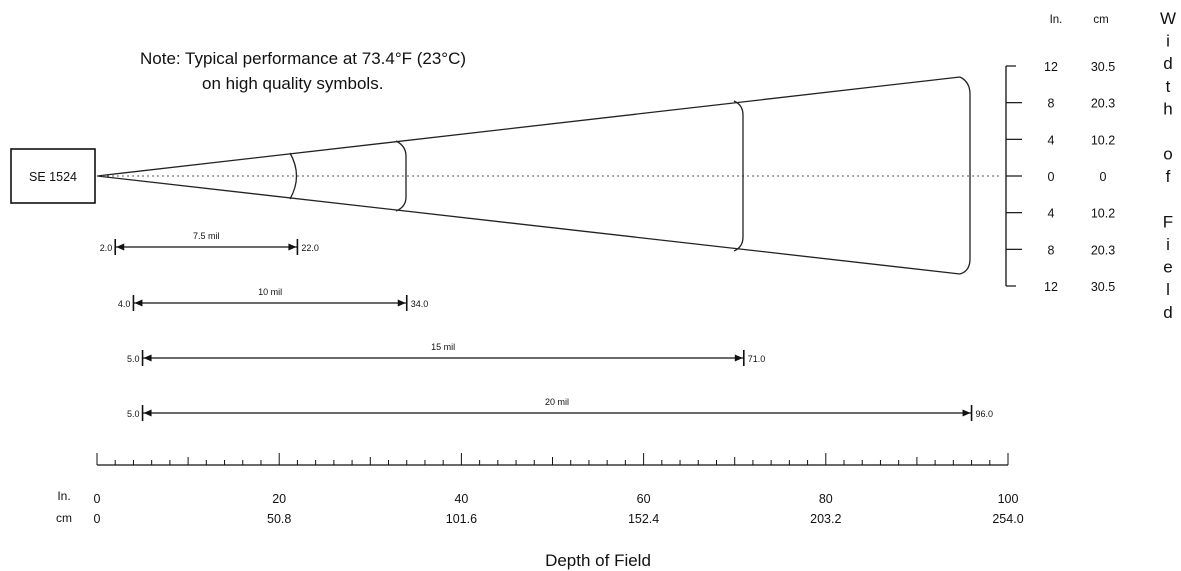  I want to click on range-resolution-label: 7.5 mil, so click(206, 236).